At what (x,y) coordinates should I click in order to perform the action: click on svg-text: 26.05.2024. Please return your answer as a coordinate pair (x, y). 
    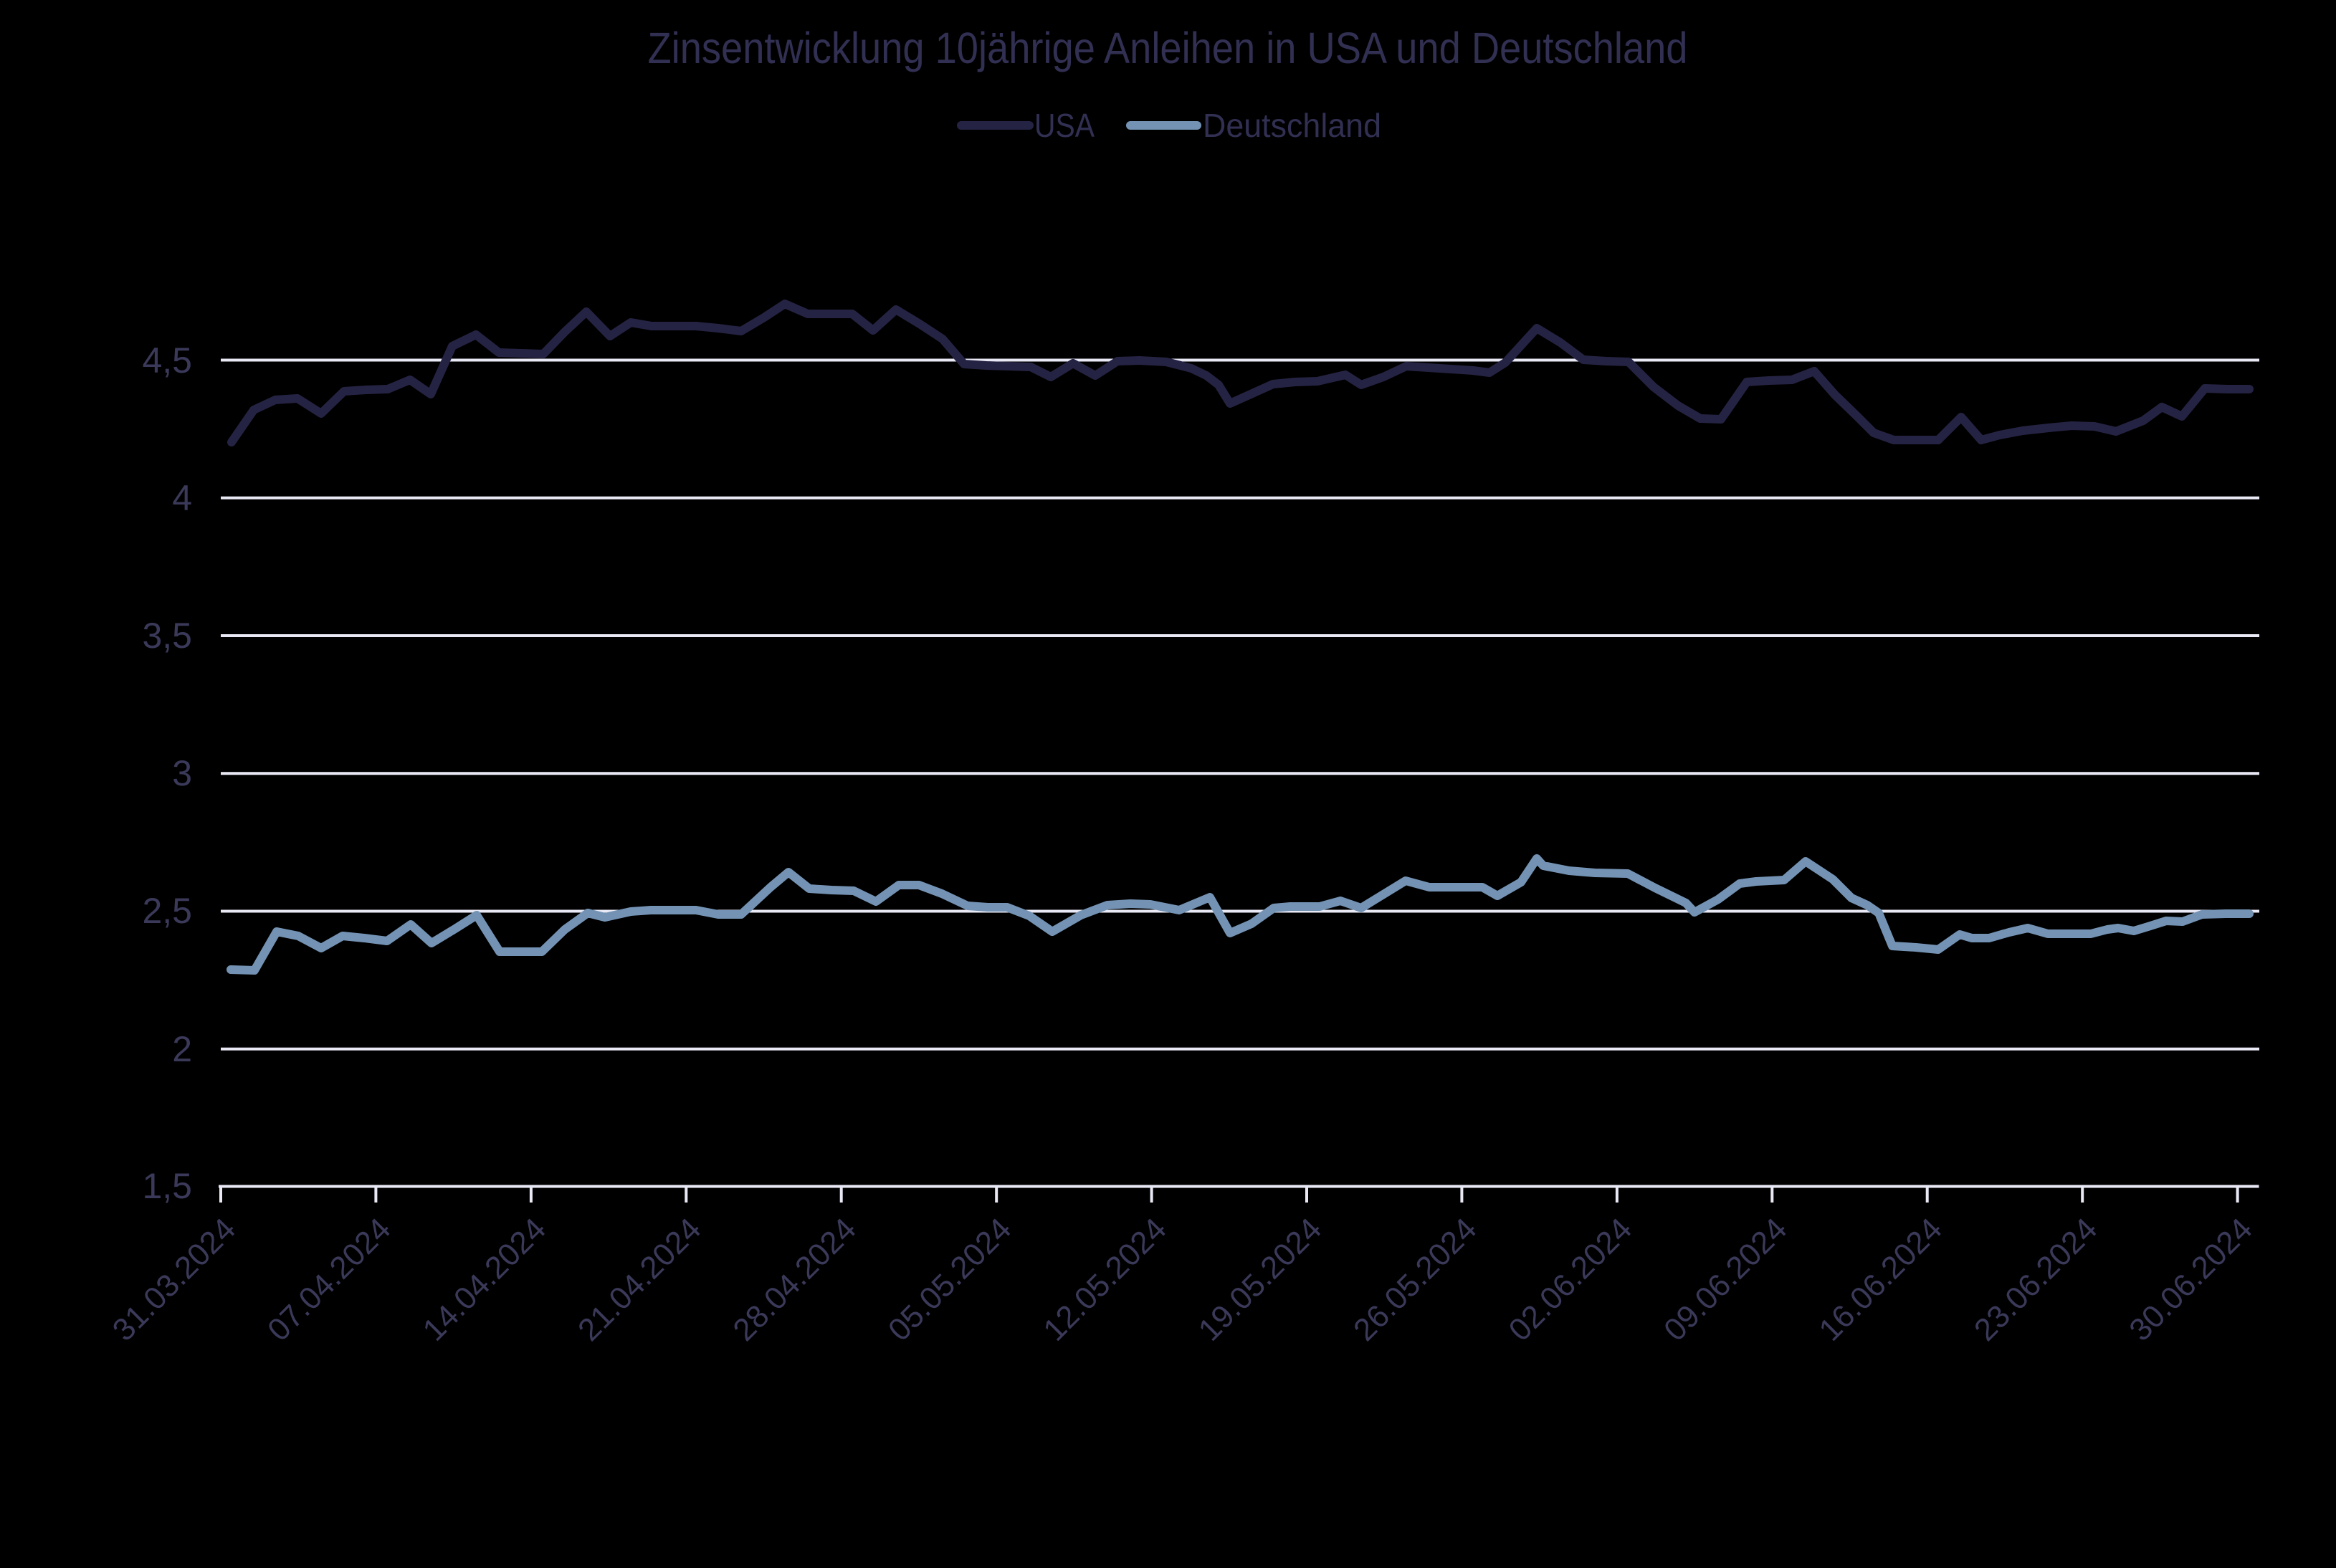
    Looking at the image, I should click on (1415, 1279).